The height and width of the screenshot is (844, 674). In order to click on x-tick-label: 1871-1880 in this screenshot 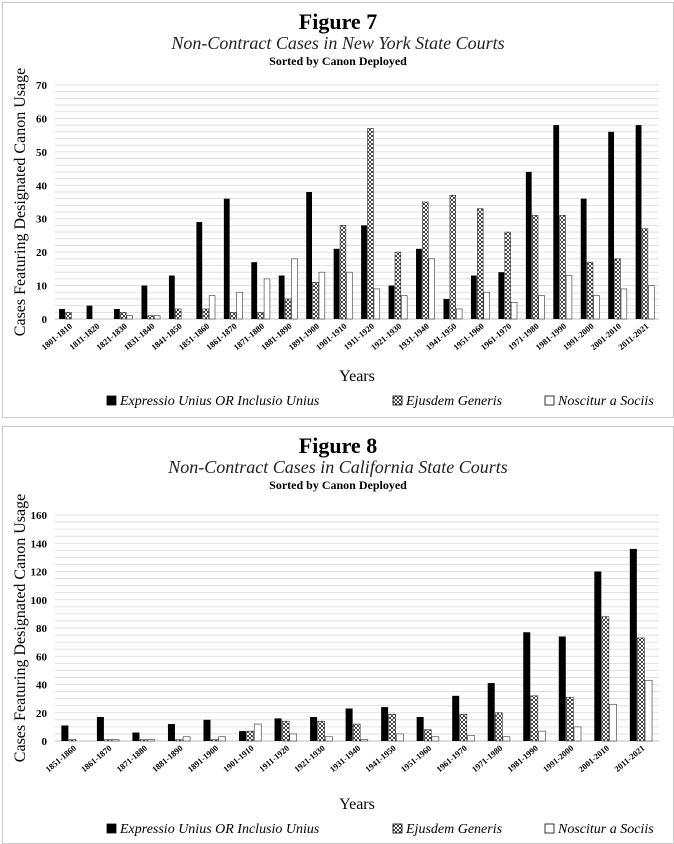, I will do `click(131, 758)`.